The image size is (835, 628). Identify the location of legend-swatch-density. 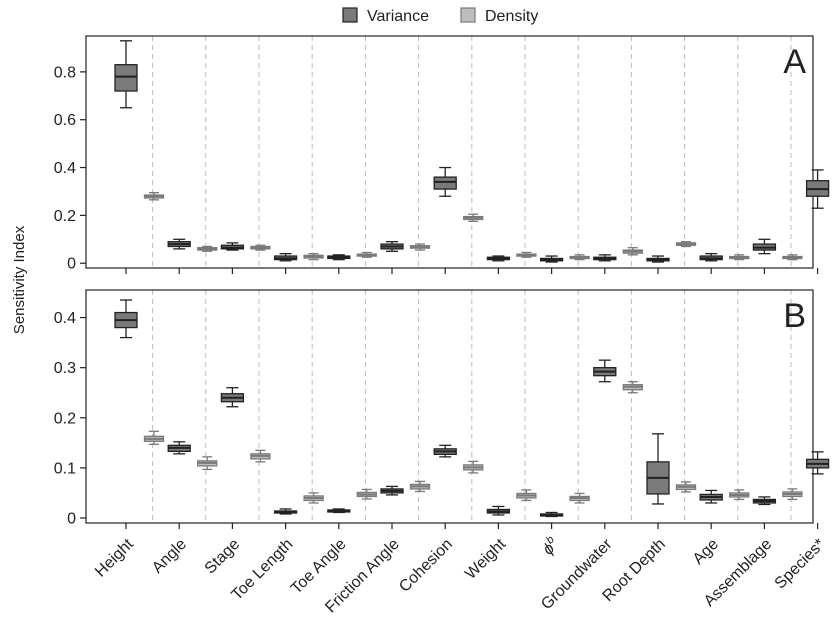
(468, 15).